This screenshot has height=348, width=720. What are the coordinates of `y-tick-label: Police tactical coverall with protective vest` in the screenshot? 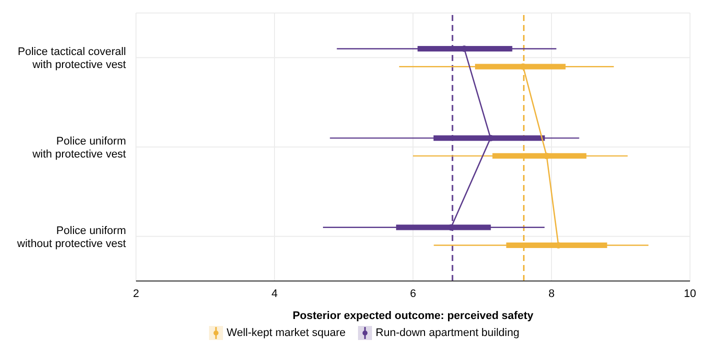 It's located at (72, 59).